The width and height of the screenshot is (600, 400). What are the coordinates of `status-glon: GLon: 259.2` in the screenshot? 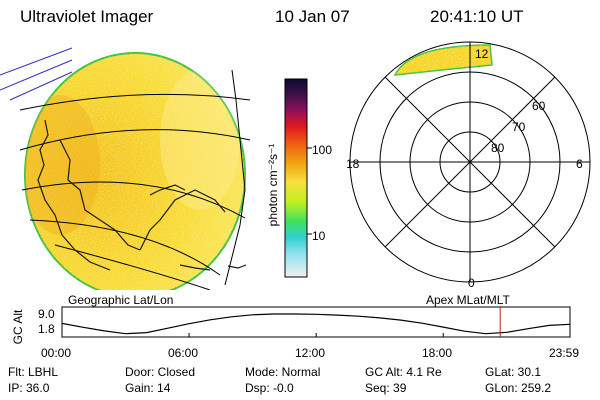 It's located at (518, 388).